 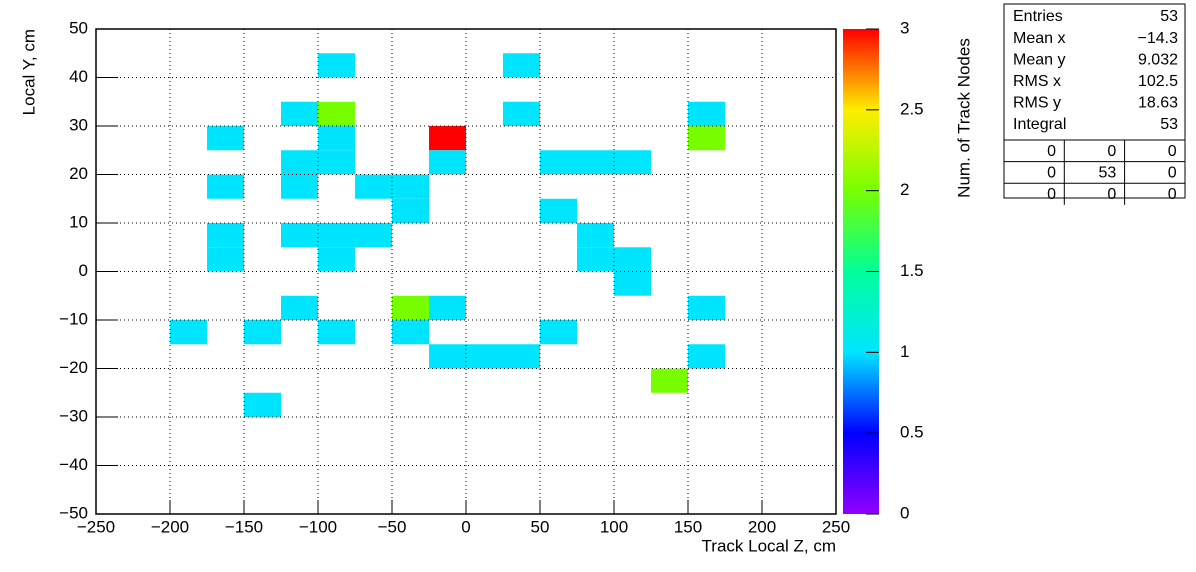 What do you see at coordinates (912, 432) in the screenshot?
I see `z-tick-label: 0.5` at bounding box center [912, 432].